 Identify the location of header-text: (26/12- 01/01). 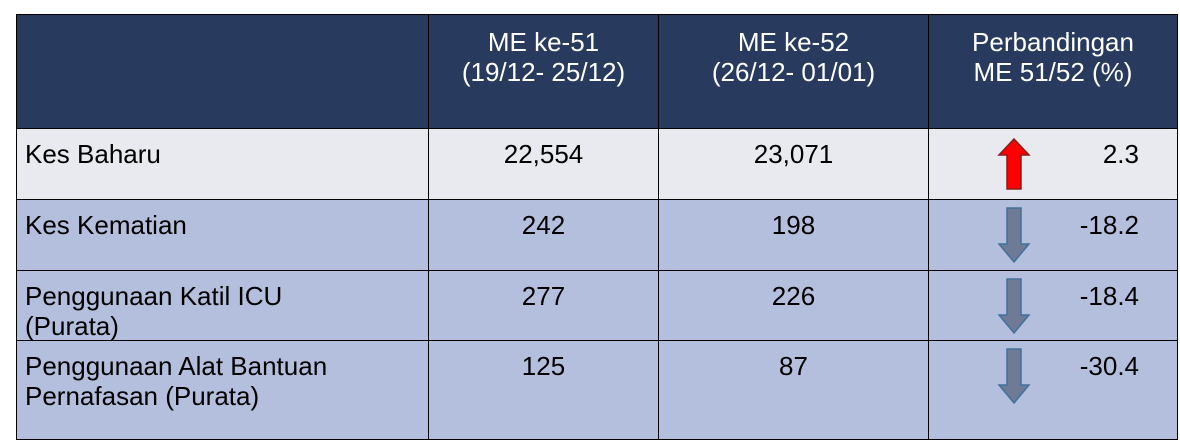
(793, 72).